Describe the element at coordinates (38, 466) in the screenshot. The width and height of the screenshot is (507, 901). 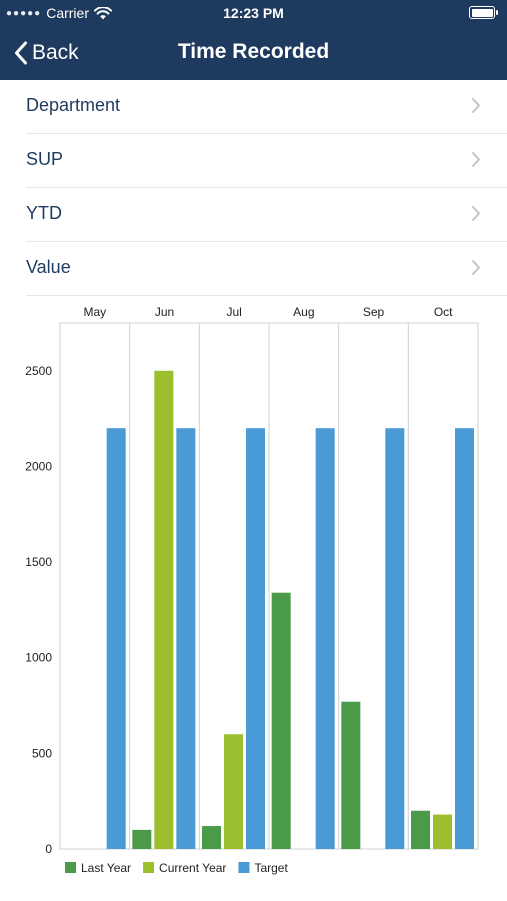
I see `y-tick-label: 2000` at that location.